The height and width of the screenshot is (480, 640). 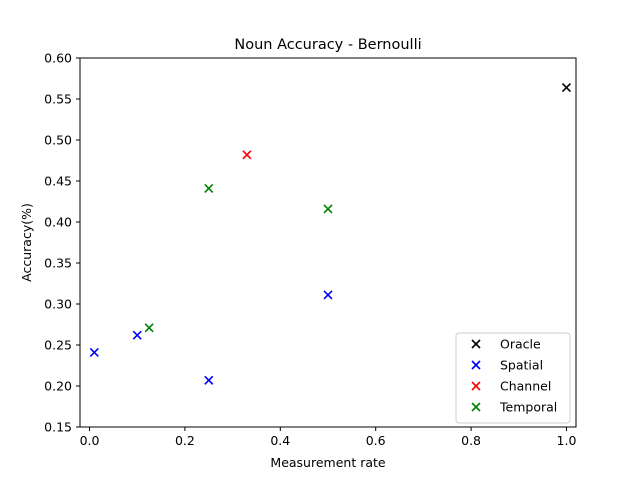 I want to click on legend-label-spatial: Spatial, so click(x=521, y=365).